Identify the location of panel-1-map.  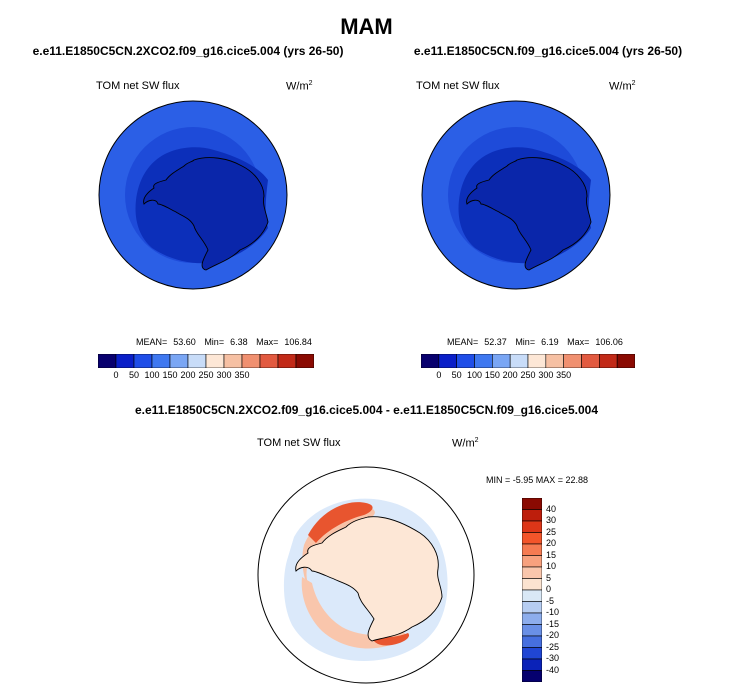
(193, 195).